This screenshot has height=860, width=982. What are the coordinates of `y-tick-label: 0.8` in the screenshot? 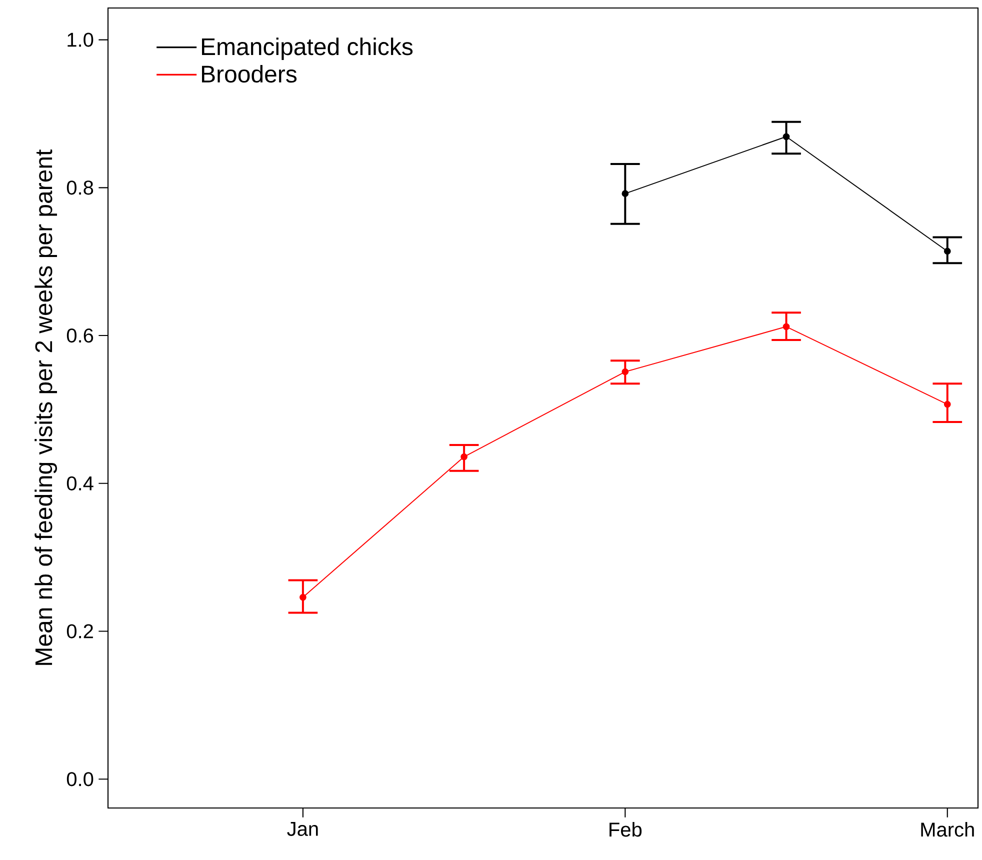 It's located at (80, 187).